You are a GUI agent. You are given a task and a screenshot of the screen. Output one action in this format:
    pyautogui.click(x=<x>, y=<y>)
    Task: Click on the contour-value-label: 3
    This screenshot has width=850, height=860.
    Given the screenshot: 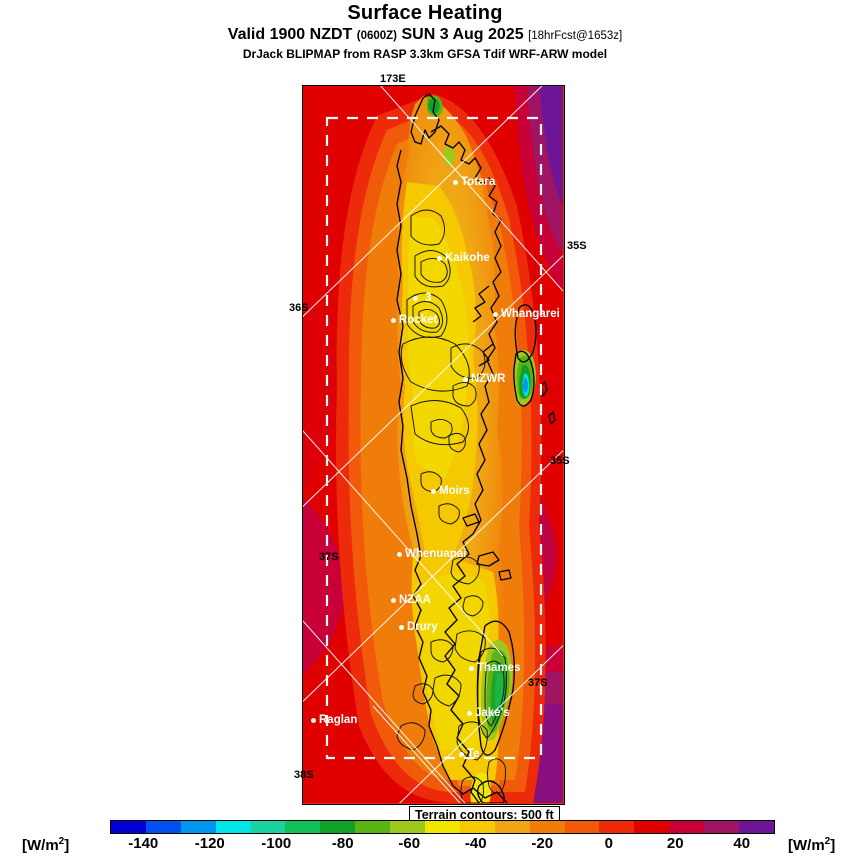 What is the action you would take?
    pyautogui.click(x=428, y=298)
    